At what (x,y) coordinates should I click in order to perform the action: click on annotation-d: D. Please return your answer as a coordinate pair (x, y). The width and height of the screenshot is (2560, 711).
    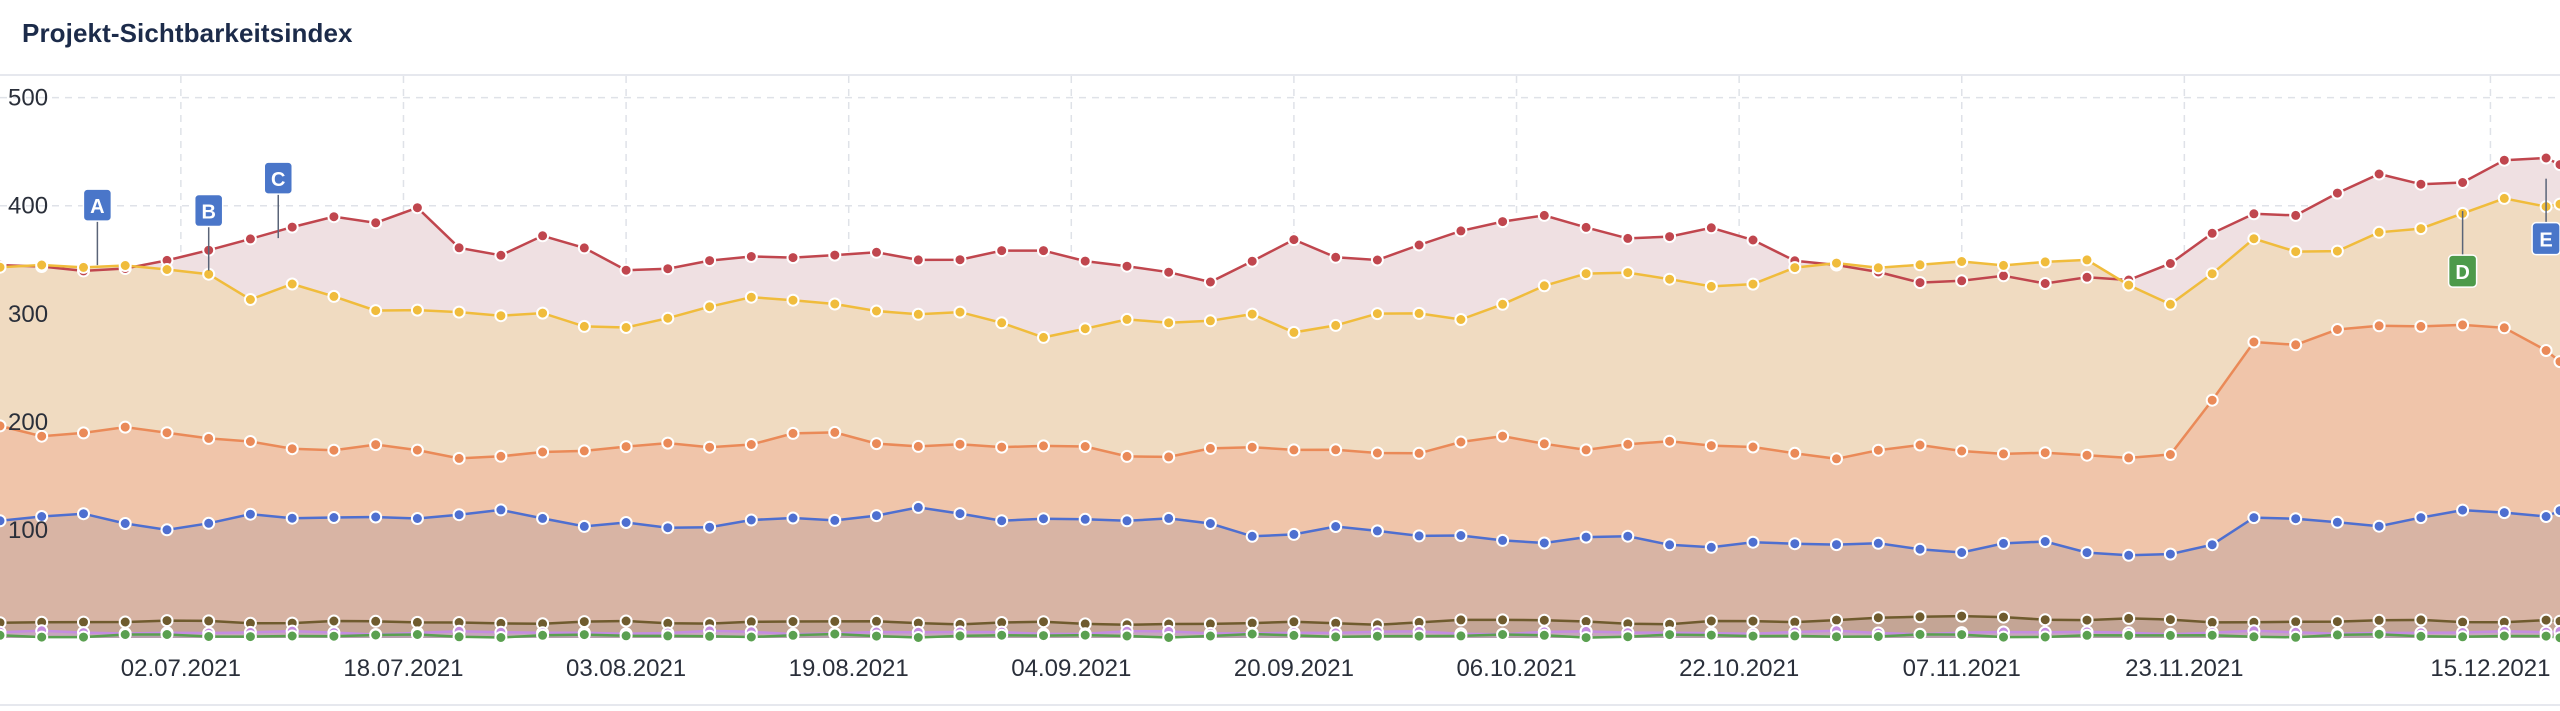
    Looking at the image, I should click on (2462, 249).